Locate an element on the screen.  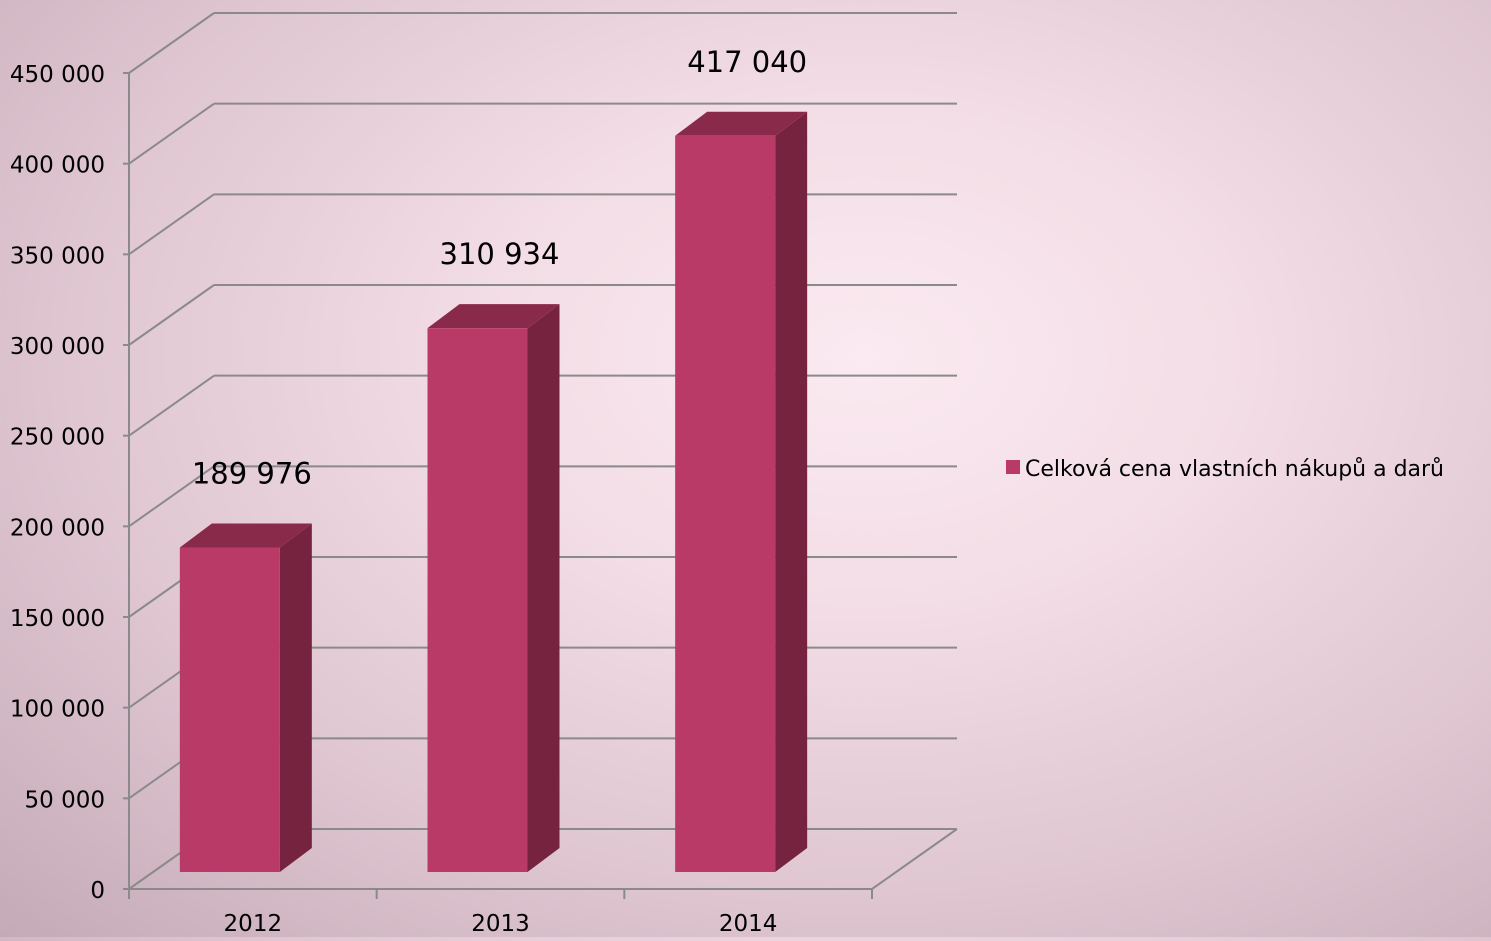
bar-2014 is located at coordinates (741, 492).